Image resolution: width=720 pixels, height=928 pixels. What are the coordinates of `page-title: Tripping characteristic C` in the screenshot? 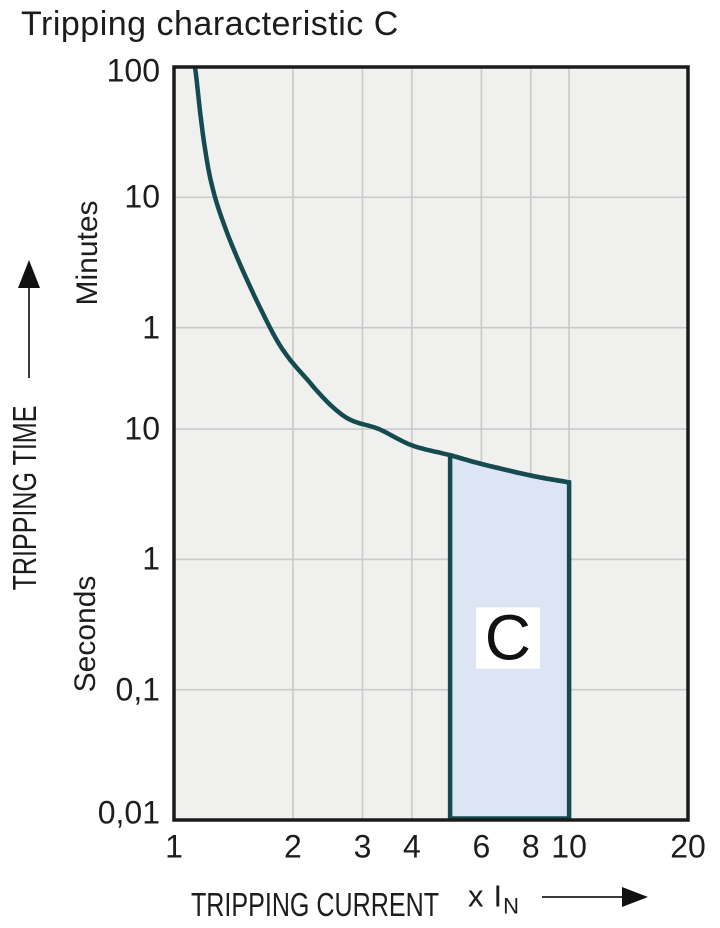 It's located at (210, 24).